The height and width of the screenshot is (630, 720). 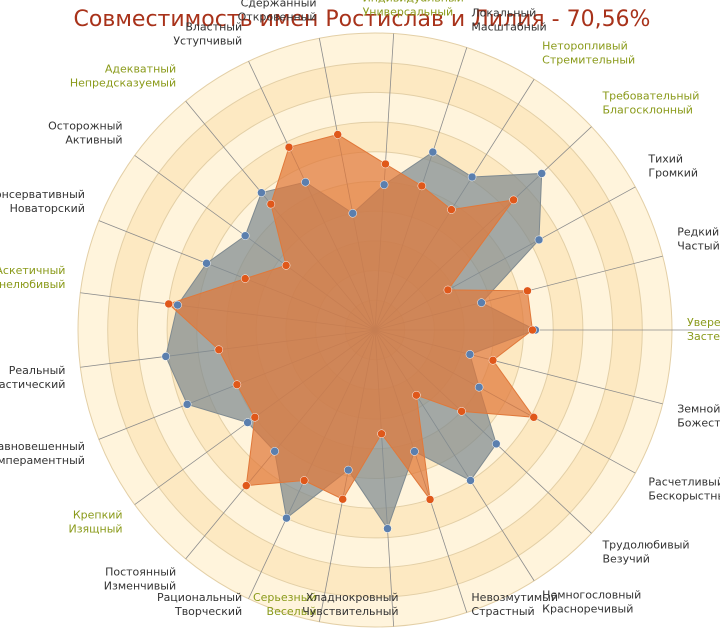 What do you see at coordinates (684, 481) in the screenshot?
I see `axis-label: Расчетливый` at bounding box center [684, 481].